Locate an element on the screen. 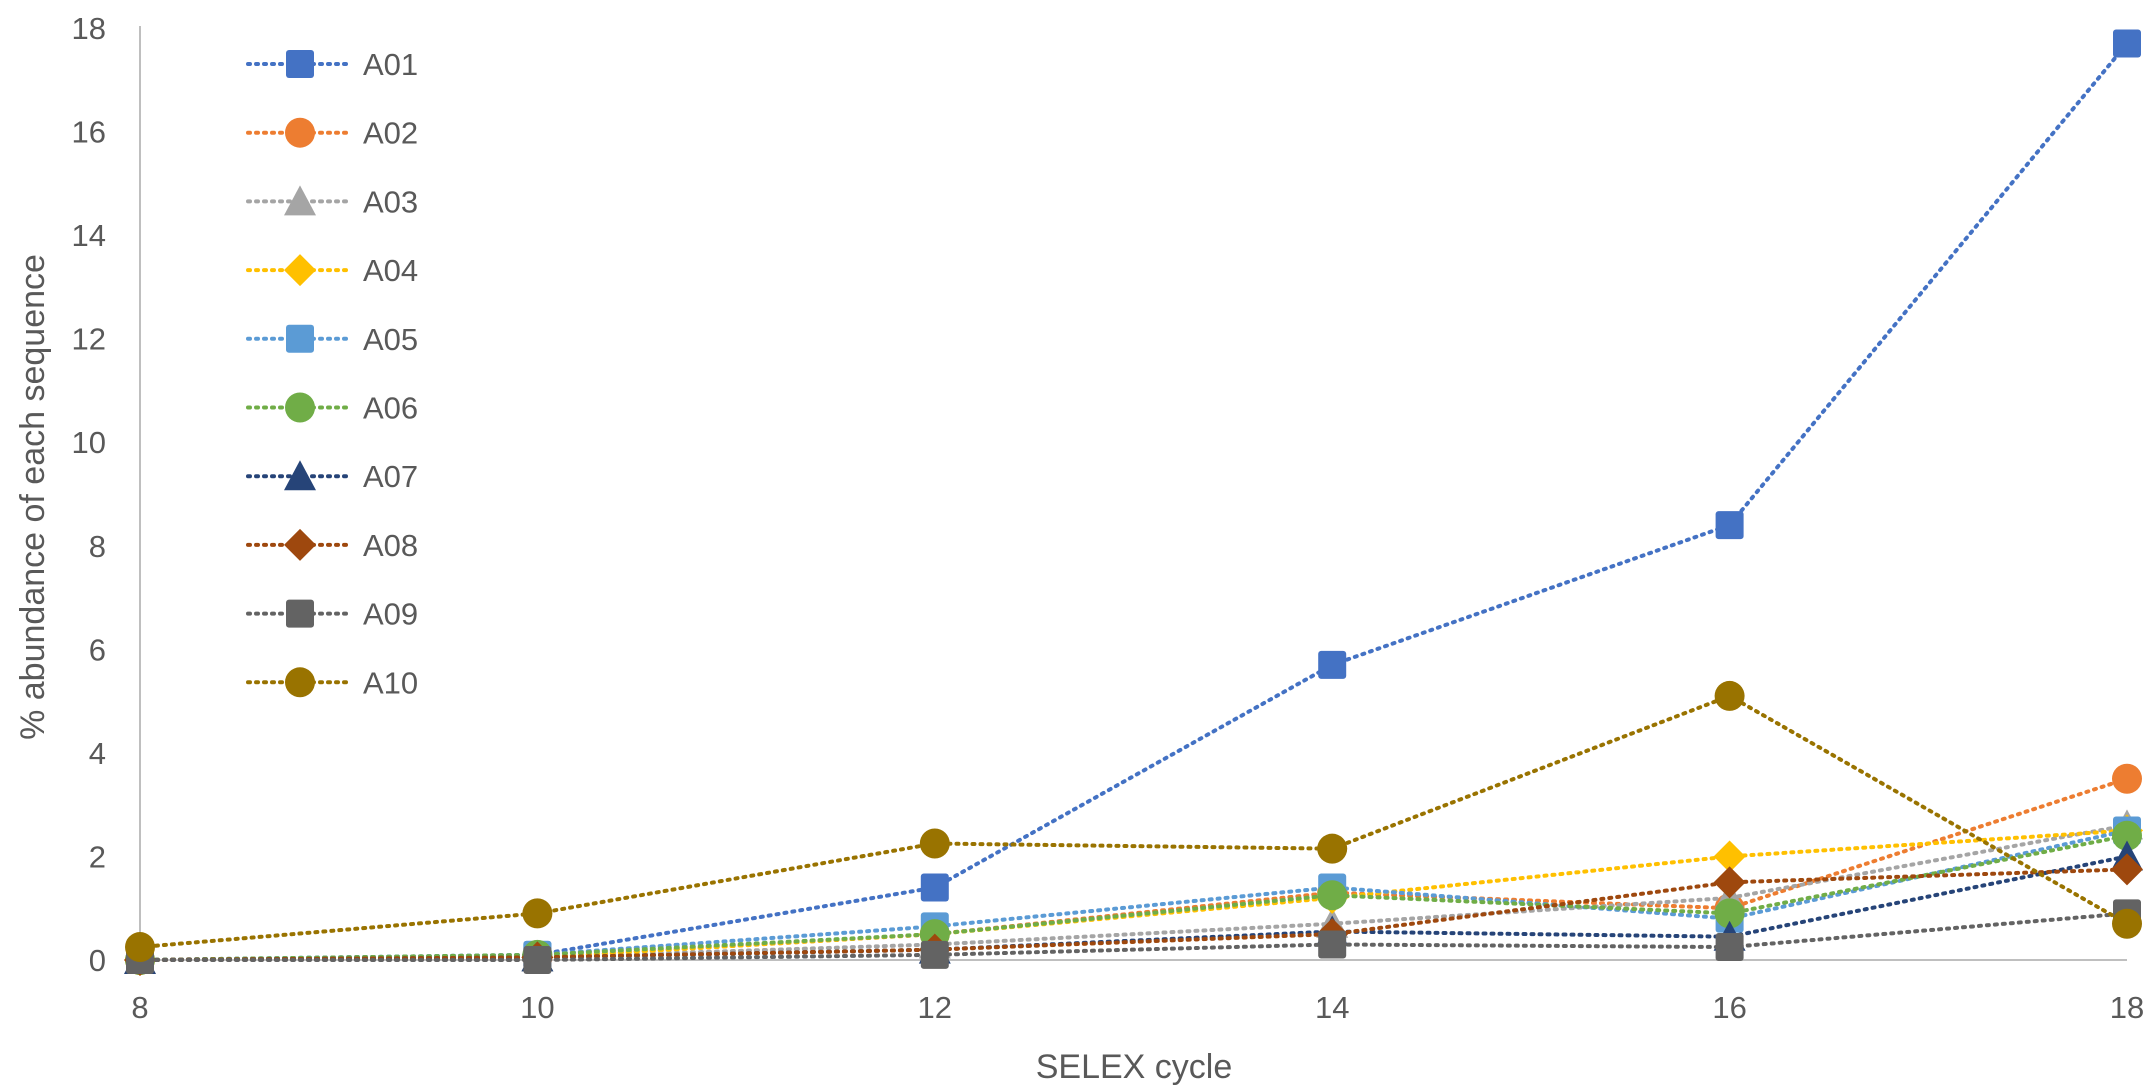  x-tick-label: 12 is located at coordinates (935, 1007).